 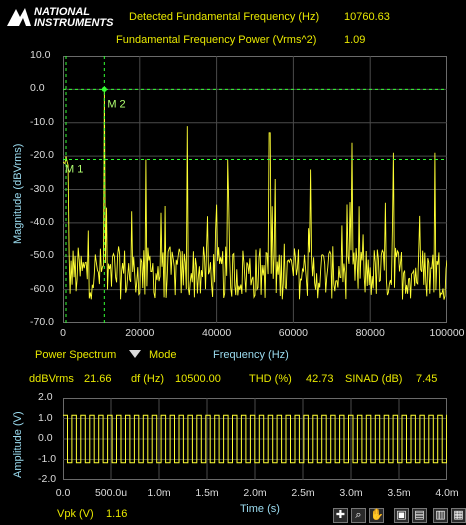 I want to click on time-x-tick: 3.5m, so click(x=399, y=493).